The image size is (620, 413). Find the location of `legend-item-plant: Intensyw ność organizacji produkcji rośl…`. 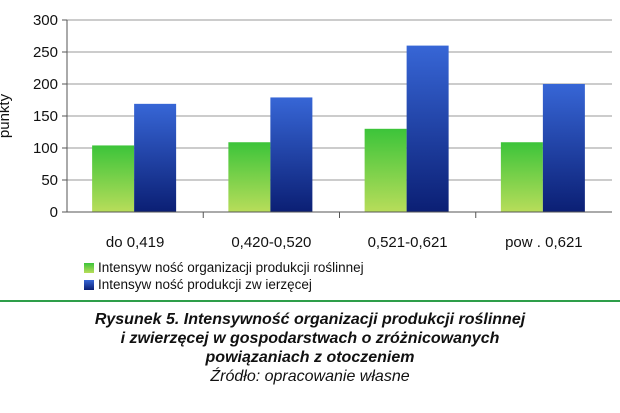

legend-item-plant: Intensyw ność organizacji produkcji rośl… is located at coordinates (224, 267).